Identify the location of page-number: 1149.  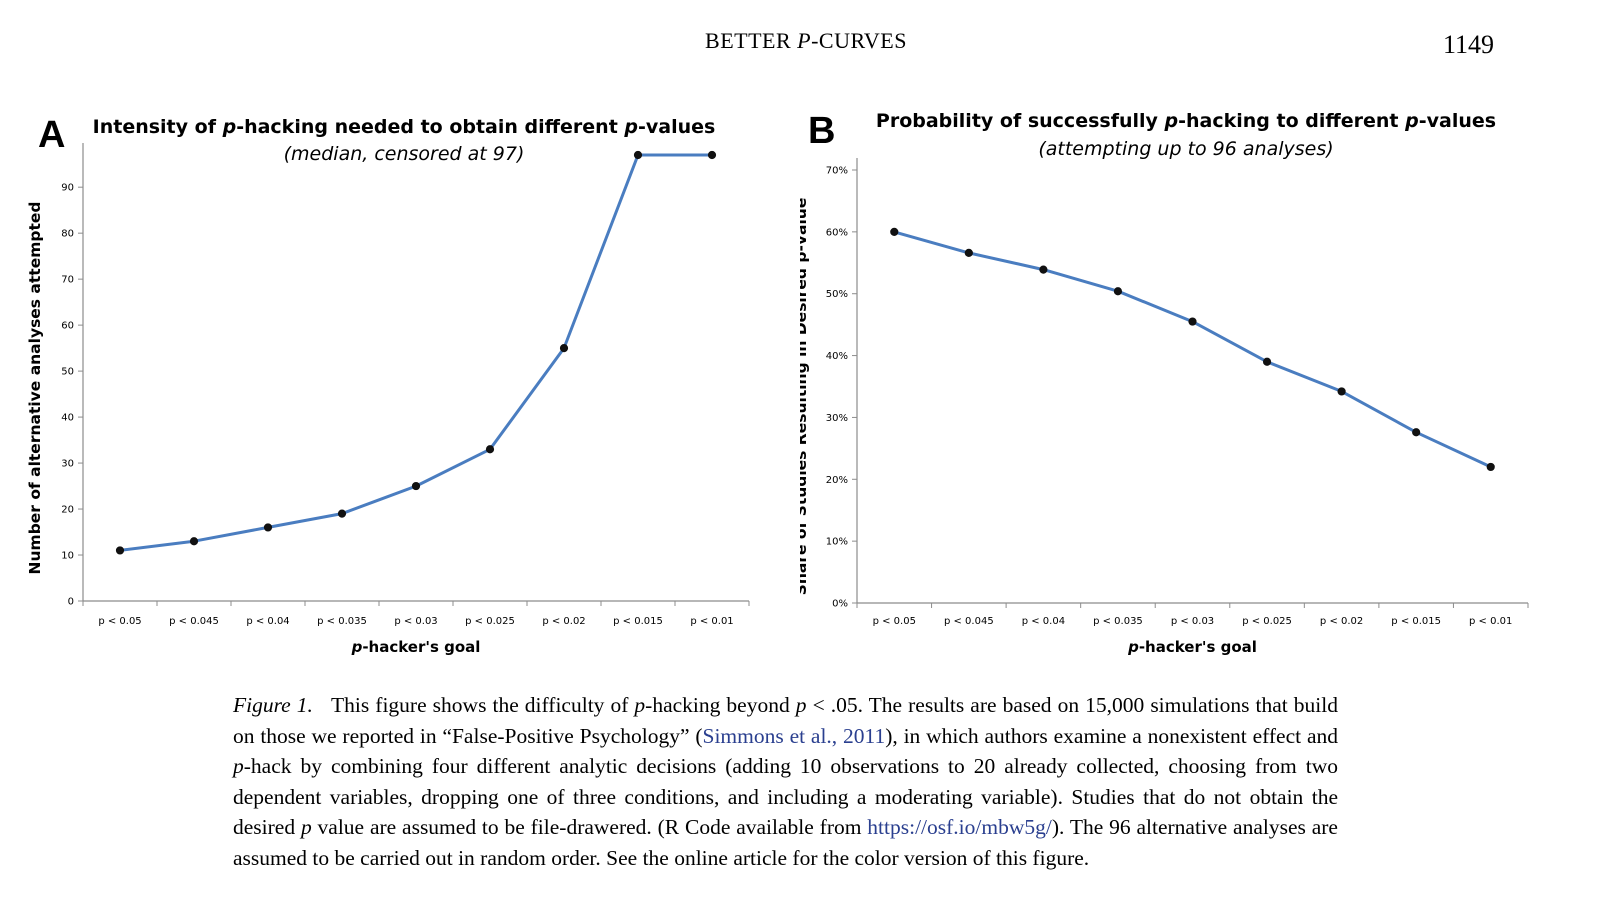
(1468, 44).